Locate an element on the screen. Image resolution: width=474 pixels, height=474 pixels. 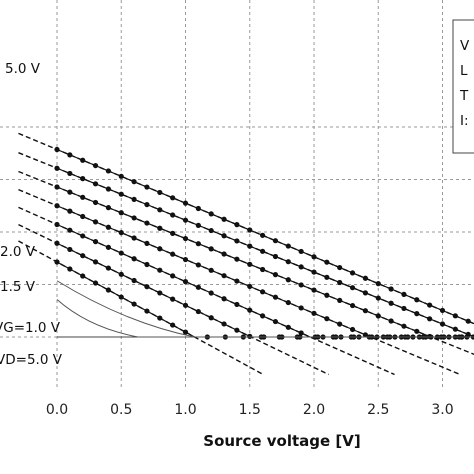
legend: V L T I: is located at coordinates (463, 86).